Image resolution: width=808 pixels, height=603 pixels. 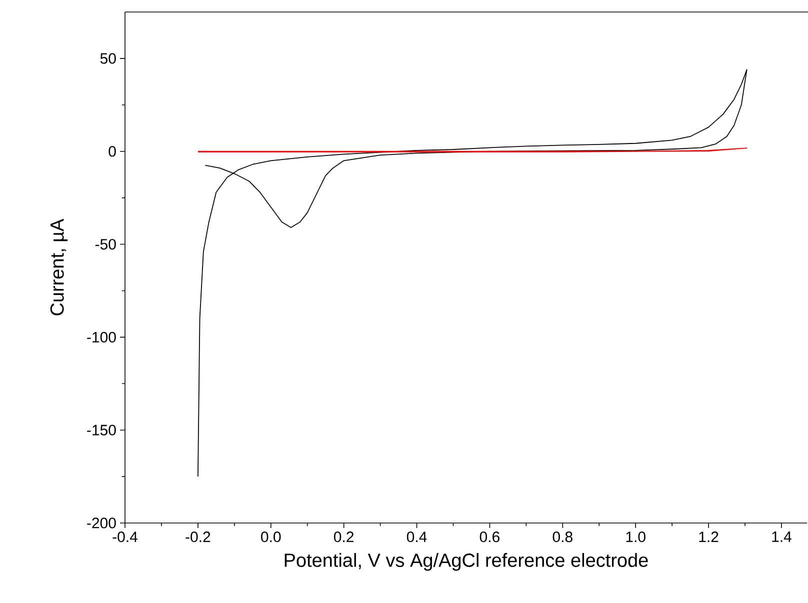 I want to click on x-tick-label: 0.6, so click(x=490, y=537).